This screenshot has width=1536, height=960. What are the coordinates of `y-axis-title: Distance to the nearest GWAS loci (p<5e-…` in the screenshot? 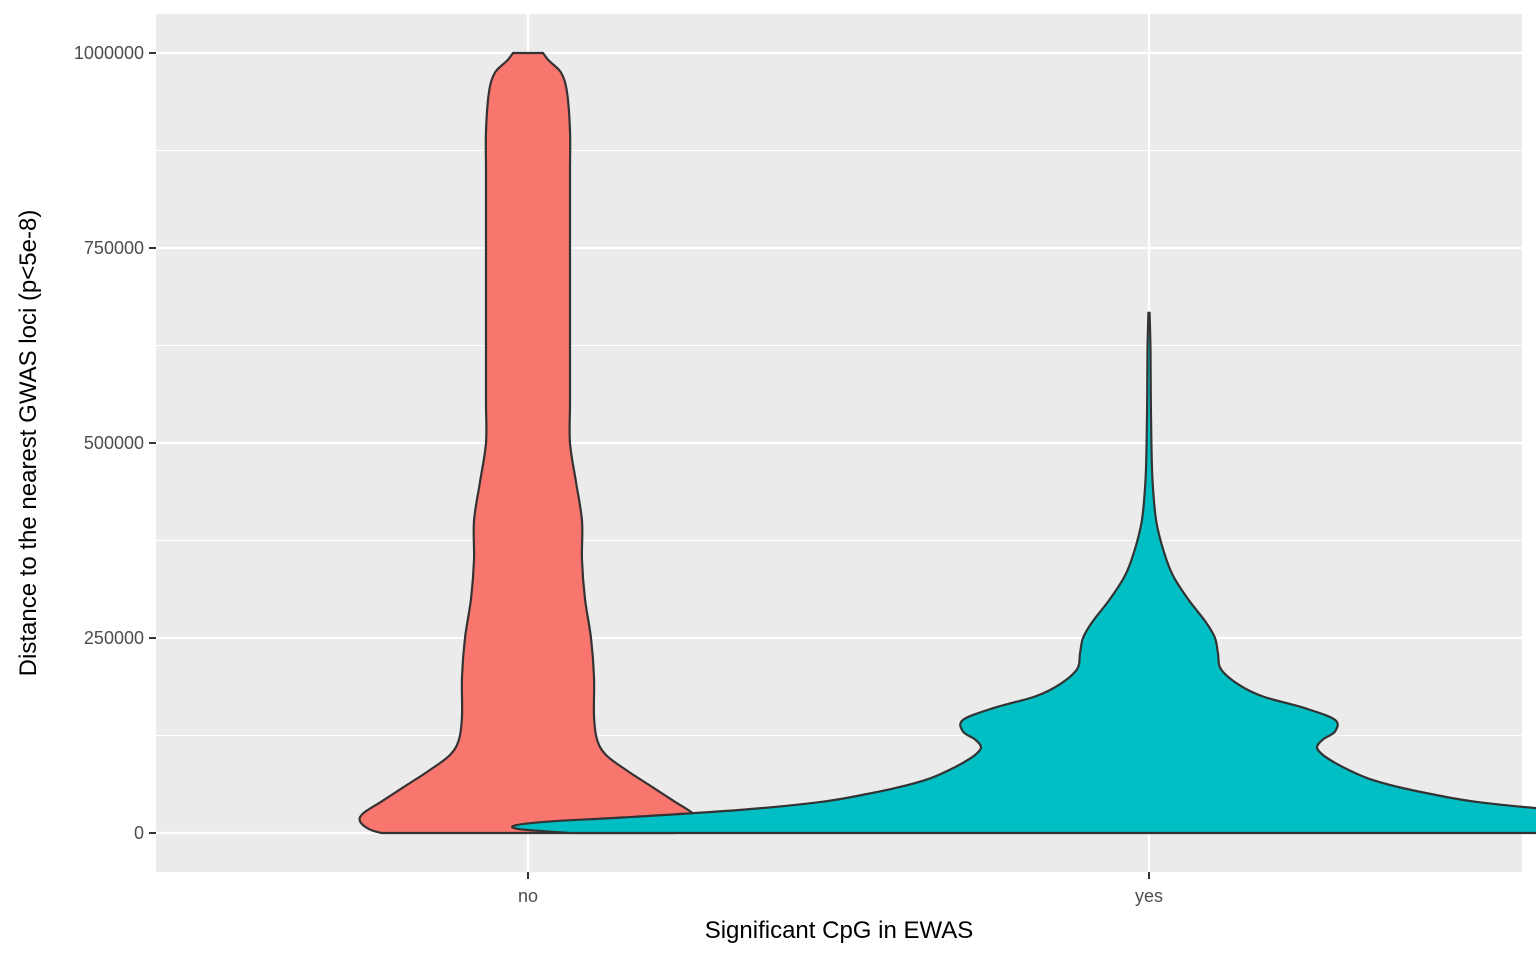 It's located at (28, 443).